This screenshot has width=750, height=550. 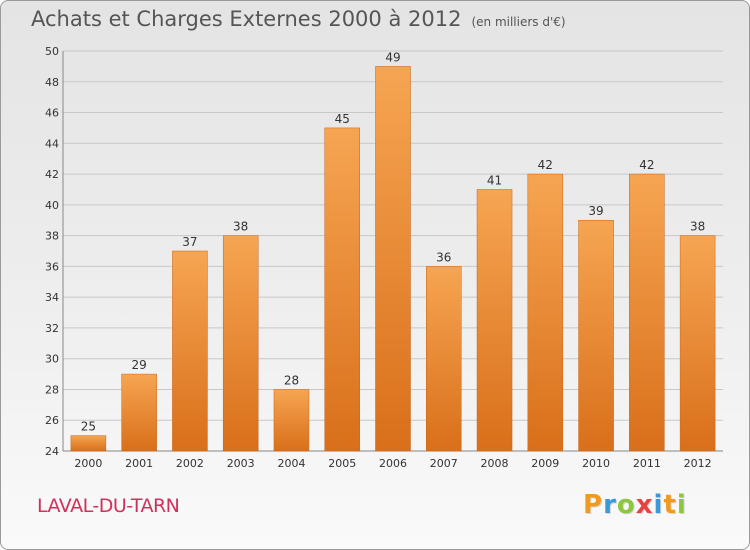 I want to click on bar-value-label: 41, so click(x=494, y=180).